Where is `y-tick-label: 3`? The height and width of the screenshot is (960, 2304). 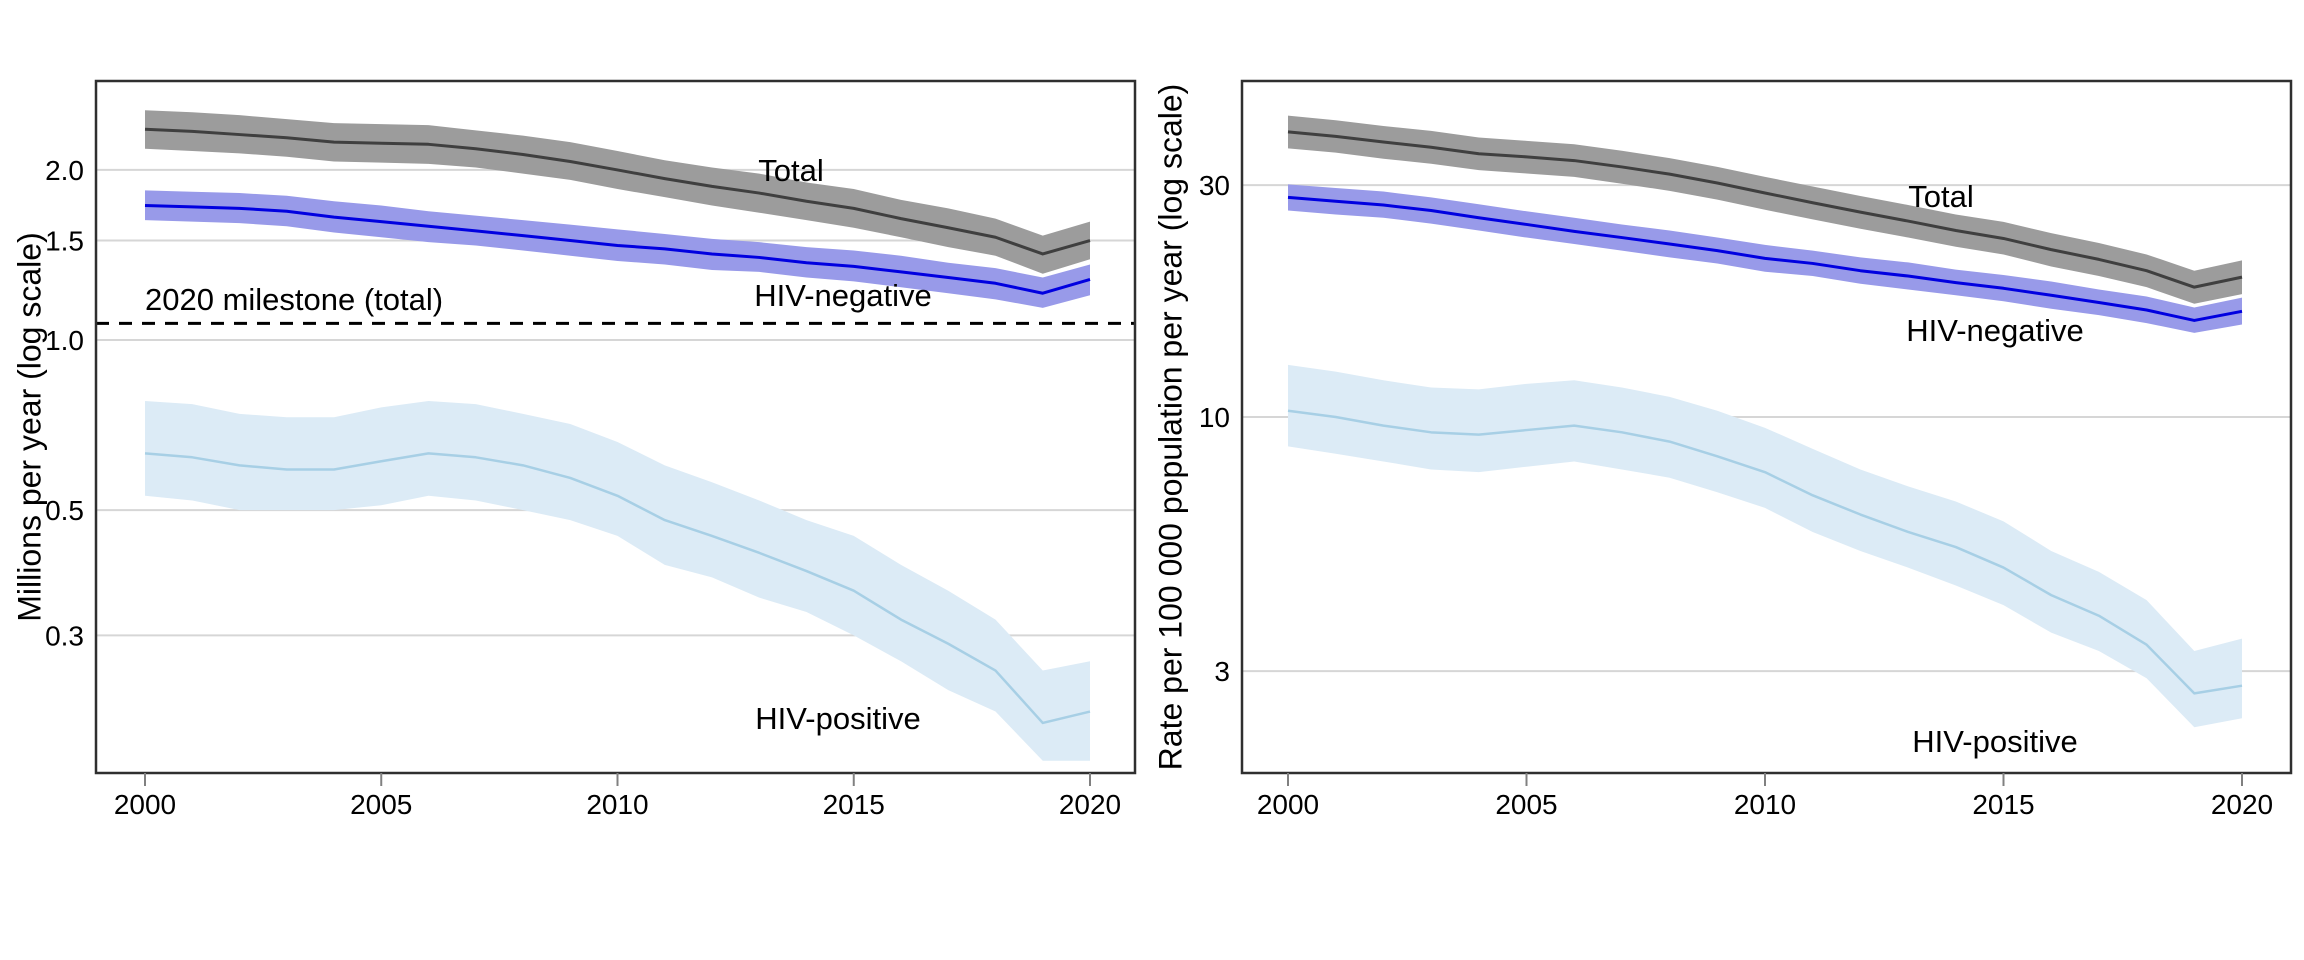
y-tick-label: 3 is located at coordinates (1222, 671).